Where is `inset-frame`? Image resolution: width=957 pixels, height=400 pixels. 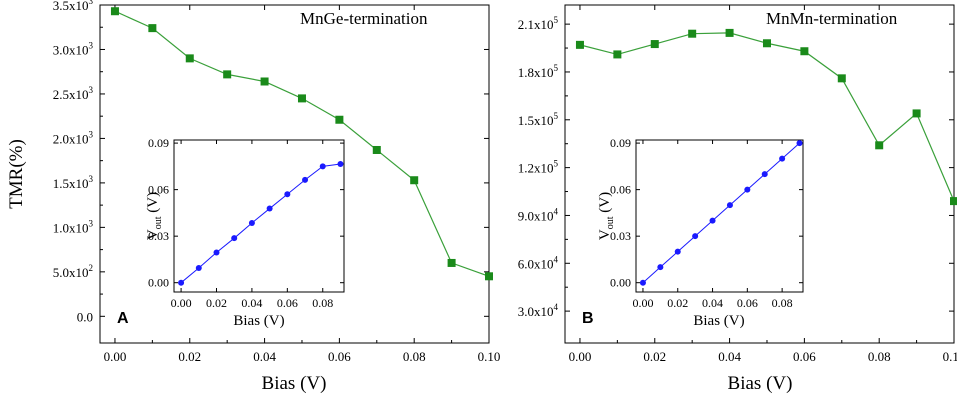
inset-frame is located at coordinates (719, 216).